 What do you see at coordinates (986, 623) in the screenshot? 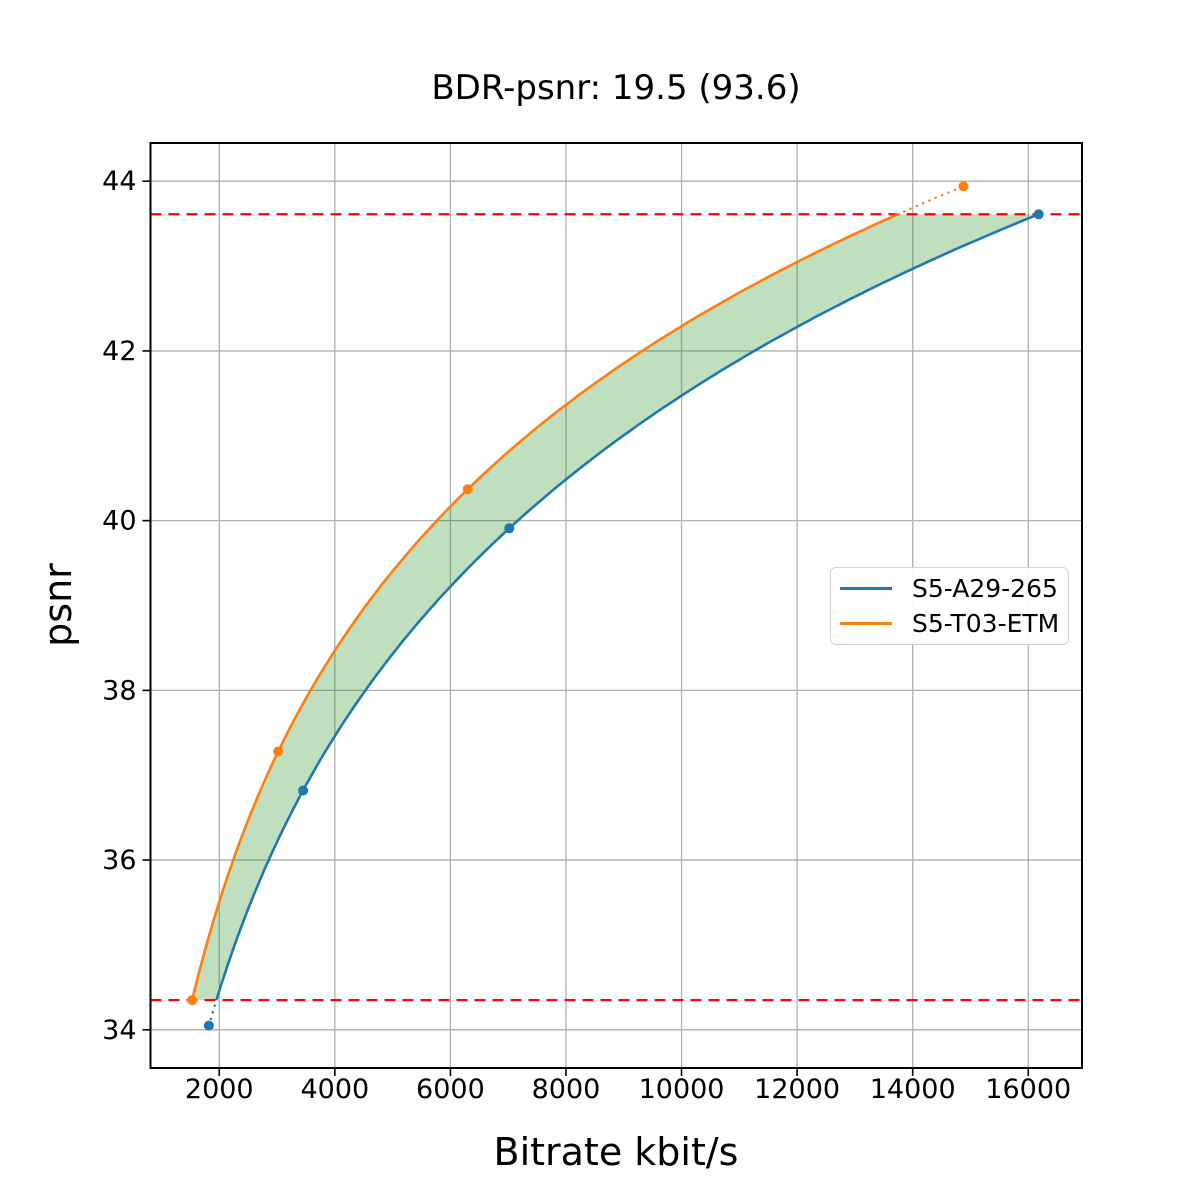
I see `legend-label-s5-t03-etm: S5-T03-ETM` at bounding box center [986, 623].